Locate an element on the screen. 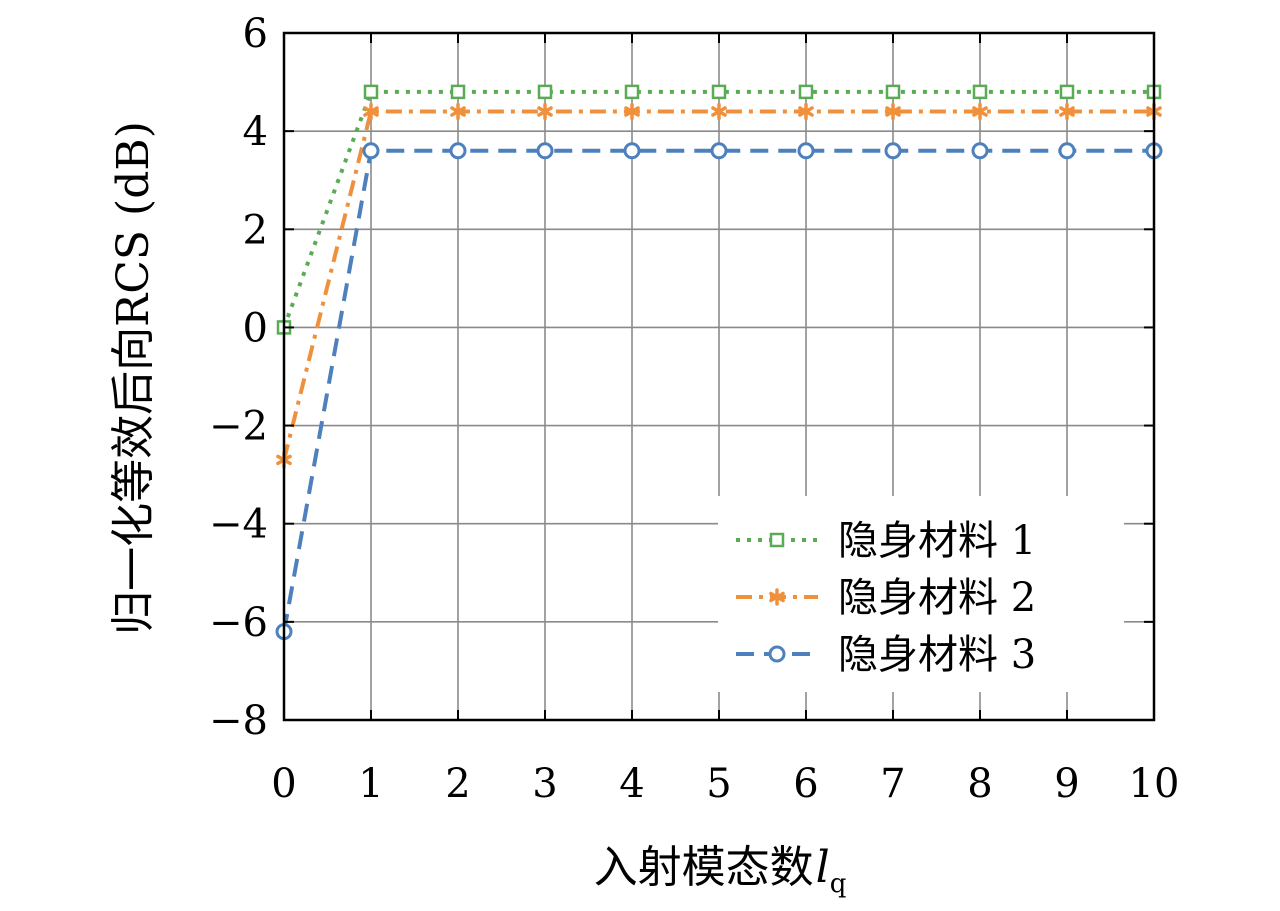 This screenshot has height=911, width=1280. y-tick-label: 4 is located at coordinates (255, 132).